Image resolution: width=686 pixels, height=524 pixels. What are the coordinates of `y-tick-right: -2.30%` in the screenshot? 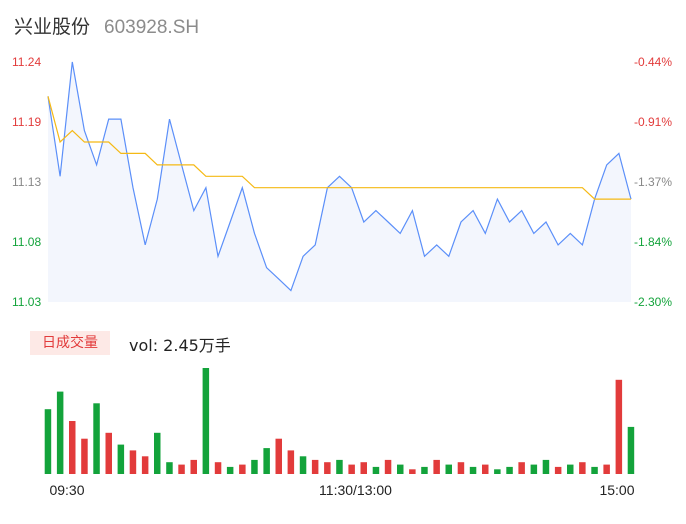 It's located at (653, 302).